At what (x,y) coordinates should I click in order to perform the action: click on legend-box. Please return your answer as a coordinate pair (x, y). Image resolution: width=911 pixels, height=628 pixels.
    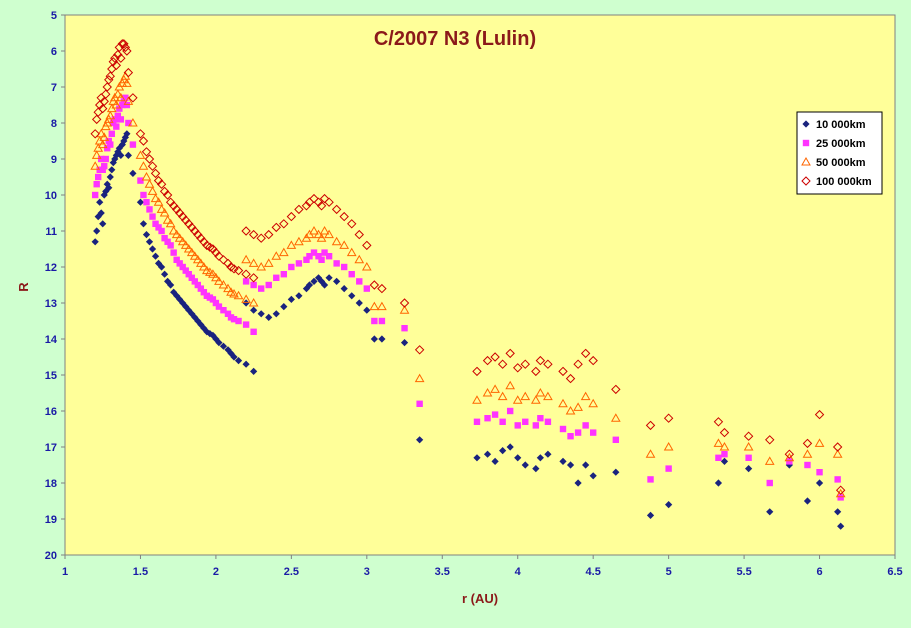
    Looking at the image, I should click on (839, 153).